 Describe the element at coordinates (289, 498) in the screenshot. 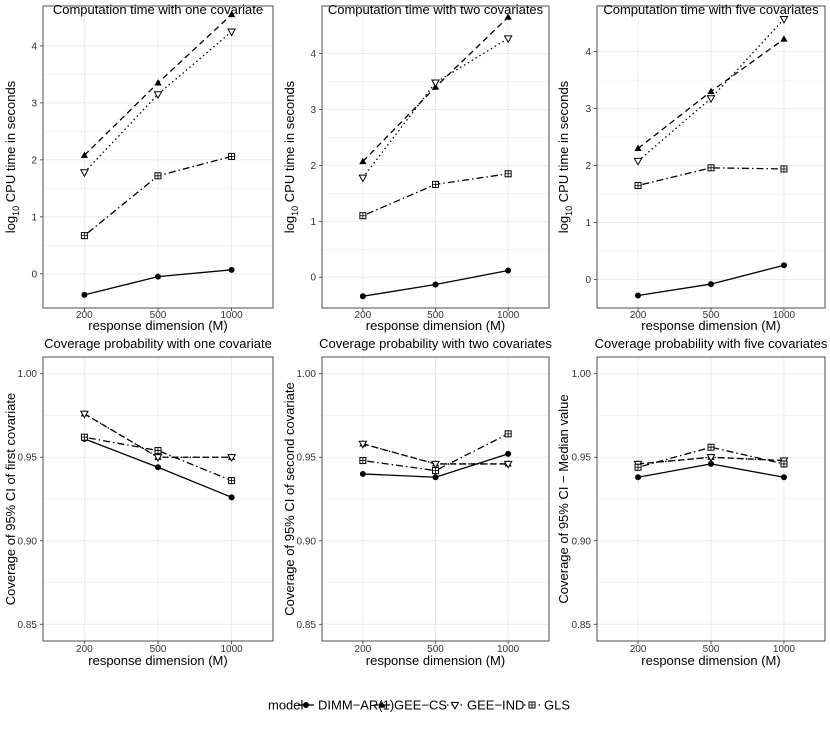

I see `y-axis-label: Coverage of 95% CI of second covariate` at that location.